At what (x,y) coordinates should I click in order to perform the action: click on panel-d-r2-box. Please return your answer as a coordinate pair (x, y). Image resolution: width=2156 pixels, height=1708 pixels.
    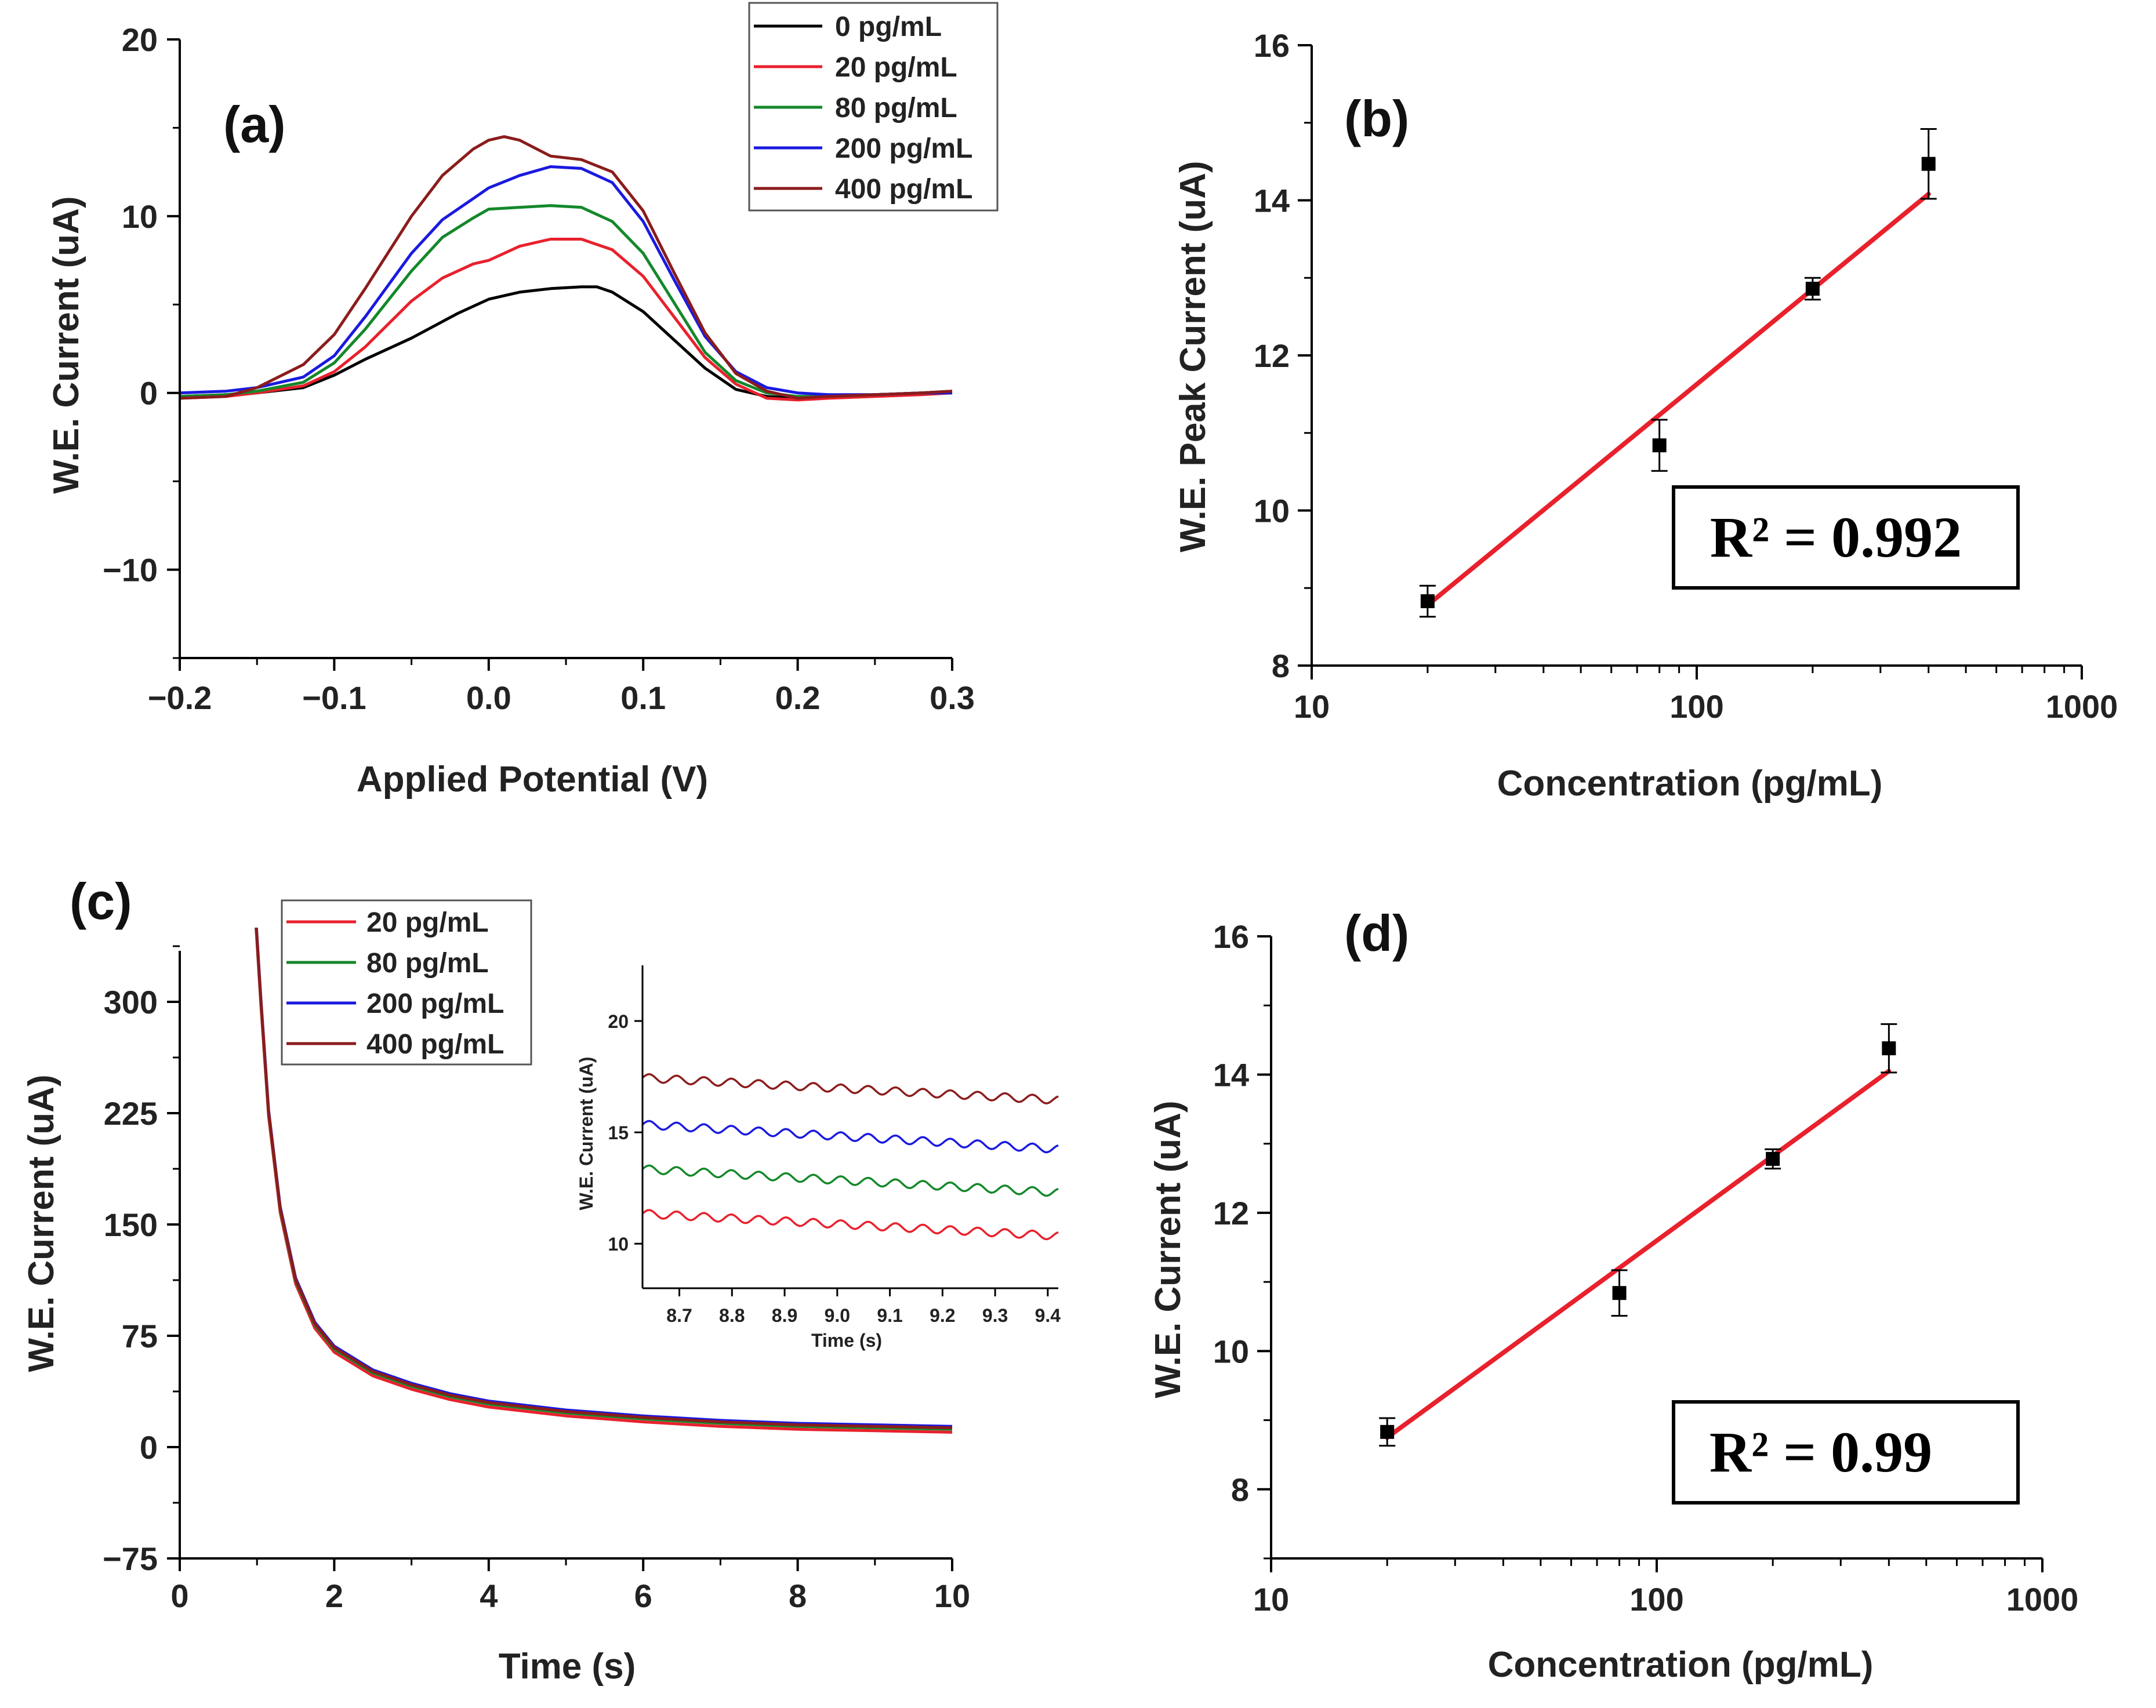
    Looking at the image, I should click on (1846, 1452).